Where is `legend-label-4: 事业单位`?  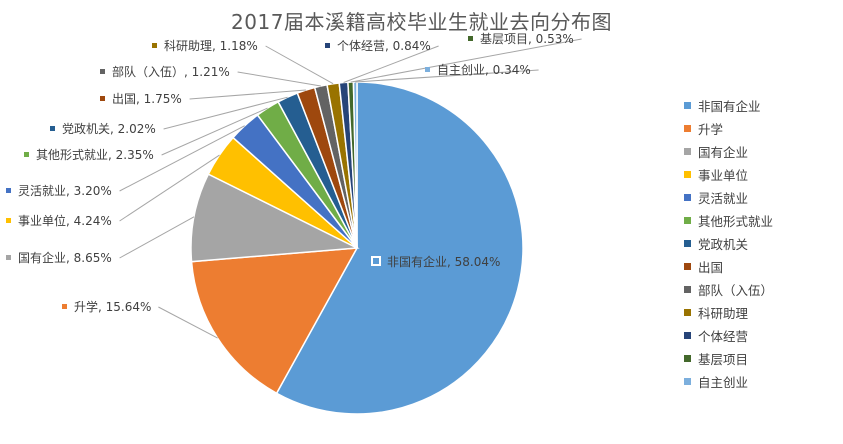 legend-label-4: 事业单位 is located at coordinates (723, 175).